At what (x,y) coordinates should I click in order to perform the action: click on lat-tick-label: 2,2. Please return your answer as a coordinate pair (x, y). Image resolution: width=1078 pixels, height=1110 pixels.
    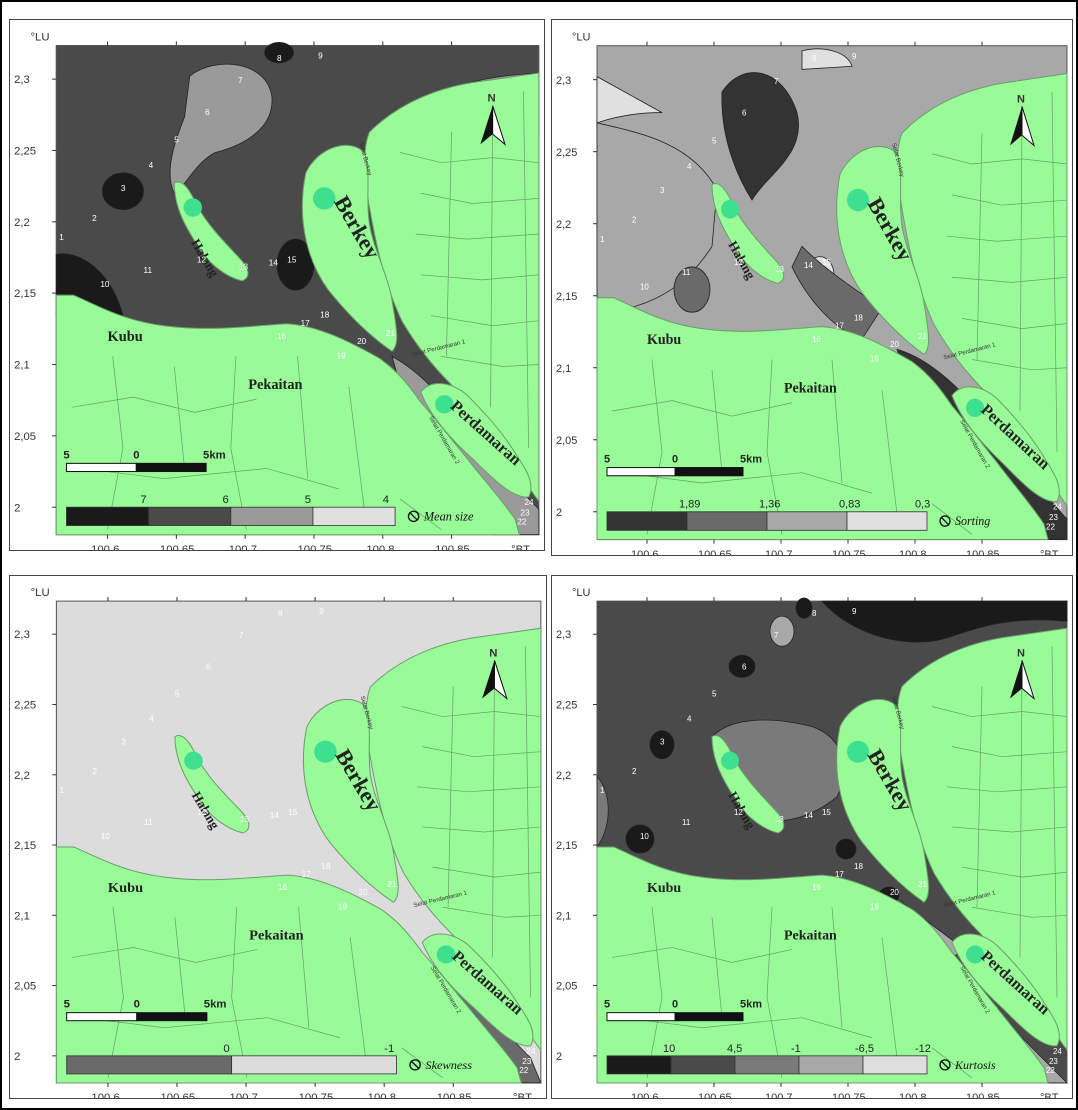
    Looking at the image, I should click on (22, 776).